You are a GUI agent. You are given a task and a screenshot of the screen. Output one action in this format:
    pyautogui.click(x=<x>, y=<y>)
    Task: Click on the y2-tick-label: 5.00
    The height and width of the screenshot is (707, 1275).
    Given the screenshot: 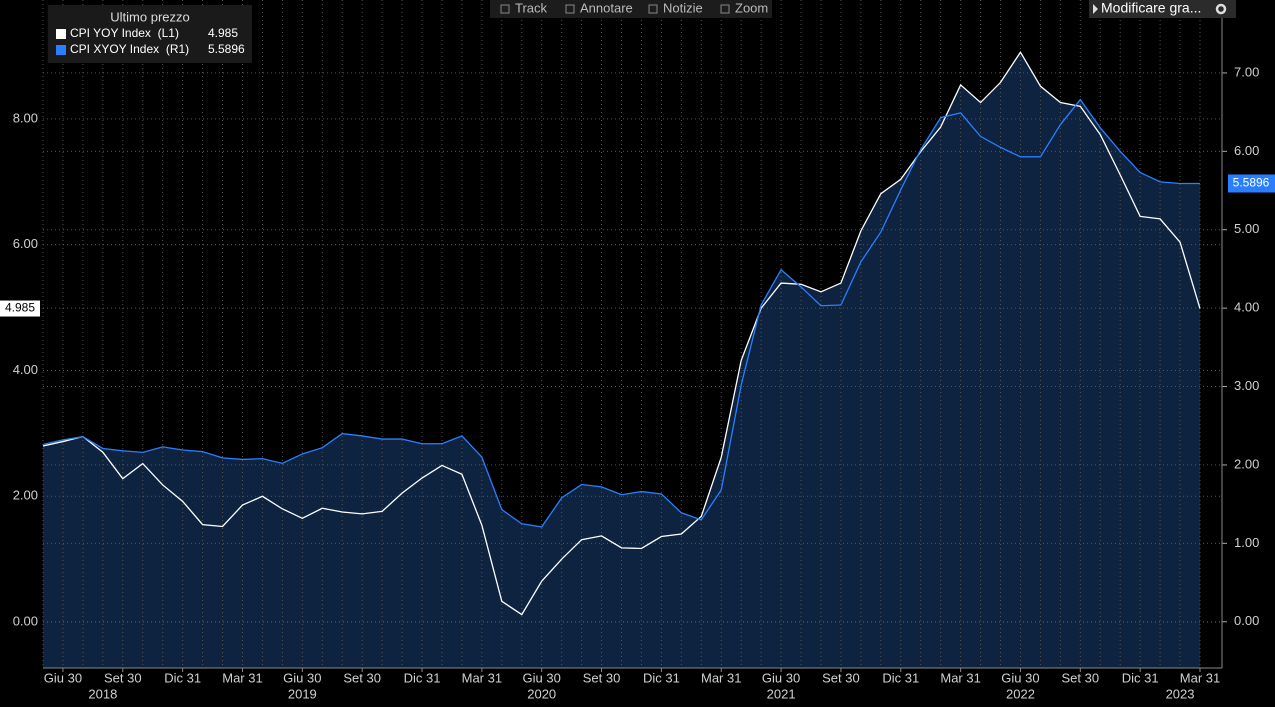 What is the action you would take?
    pyautogui.click(x=1246, y=228)
    